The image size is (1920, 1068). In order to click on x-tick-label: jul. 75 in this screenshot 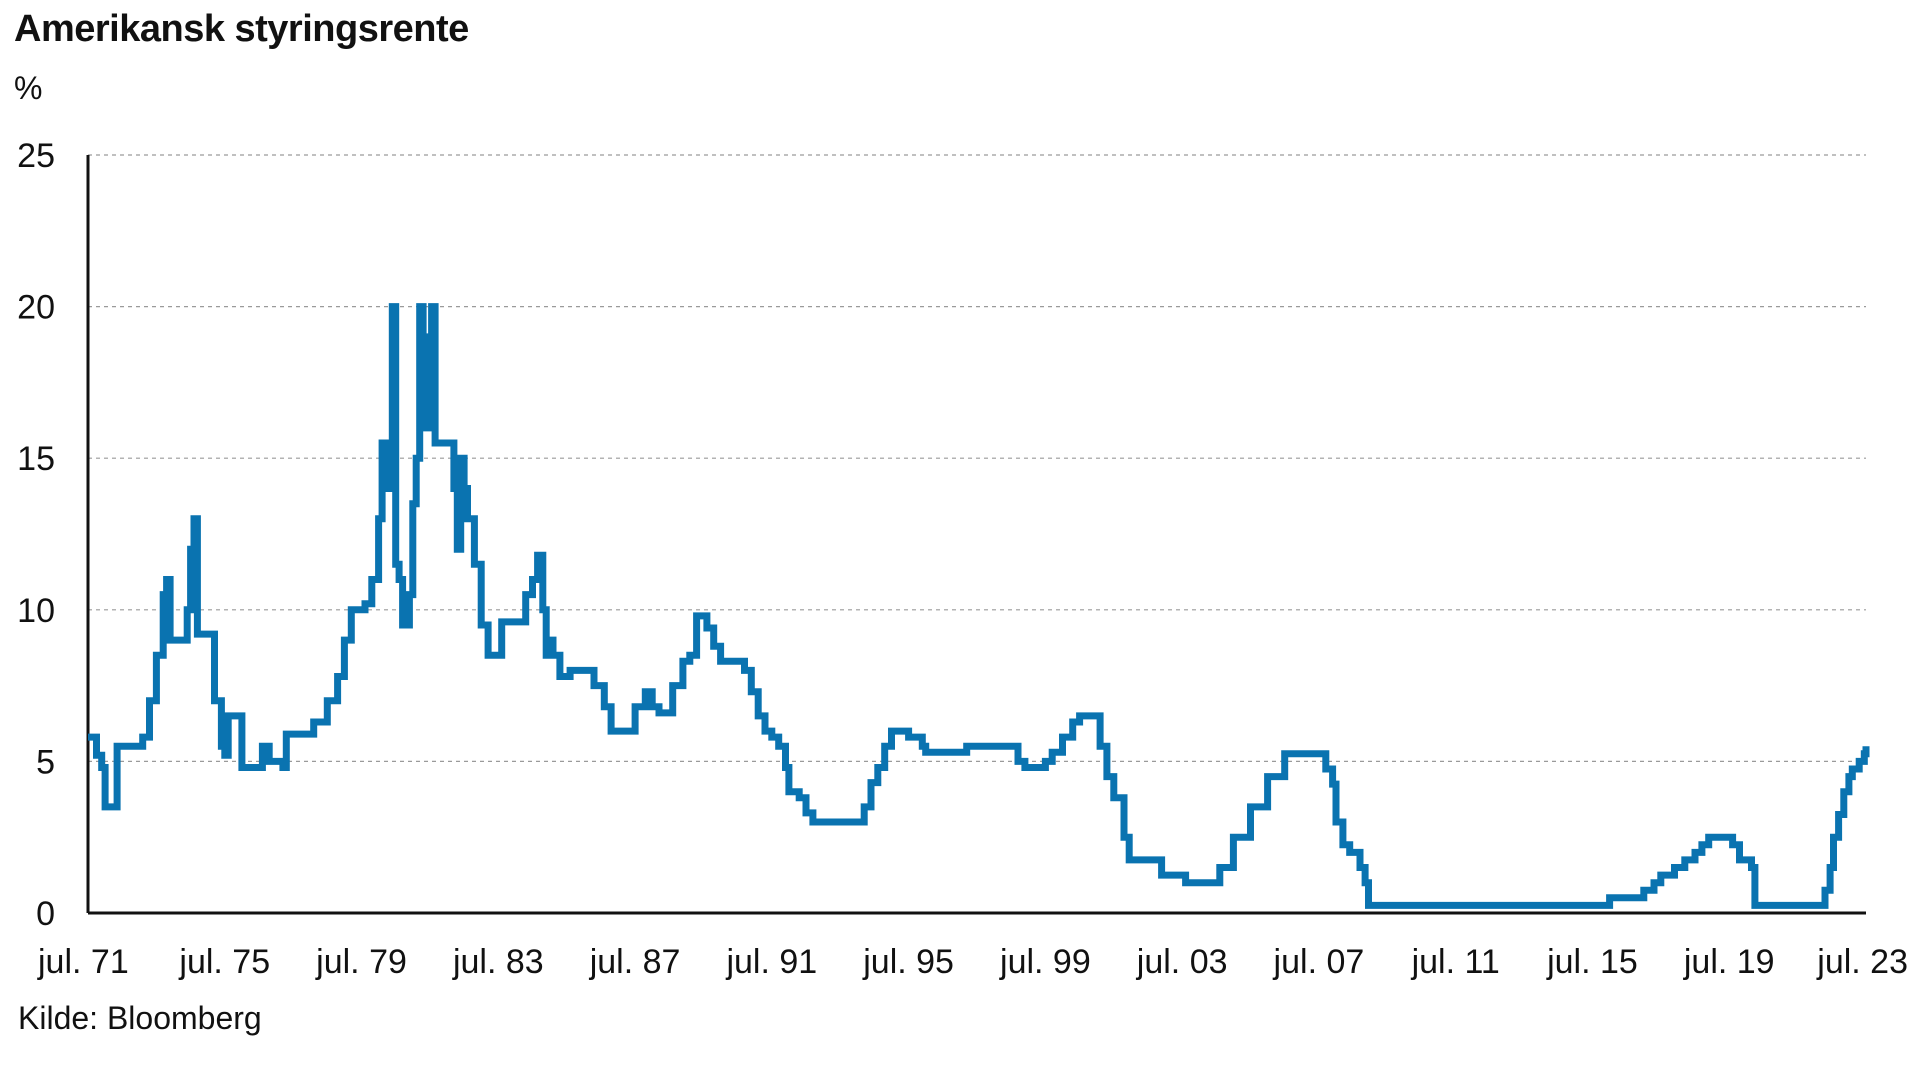, I will do `click(224, 962)`.